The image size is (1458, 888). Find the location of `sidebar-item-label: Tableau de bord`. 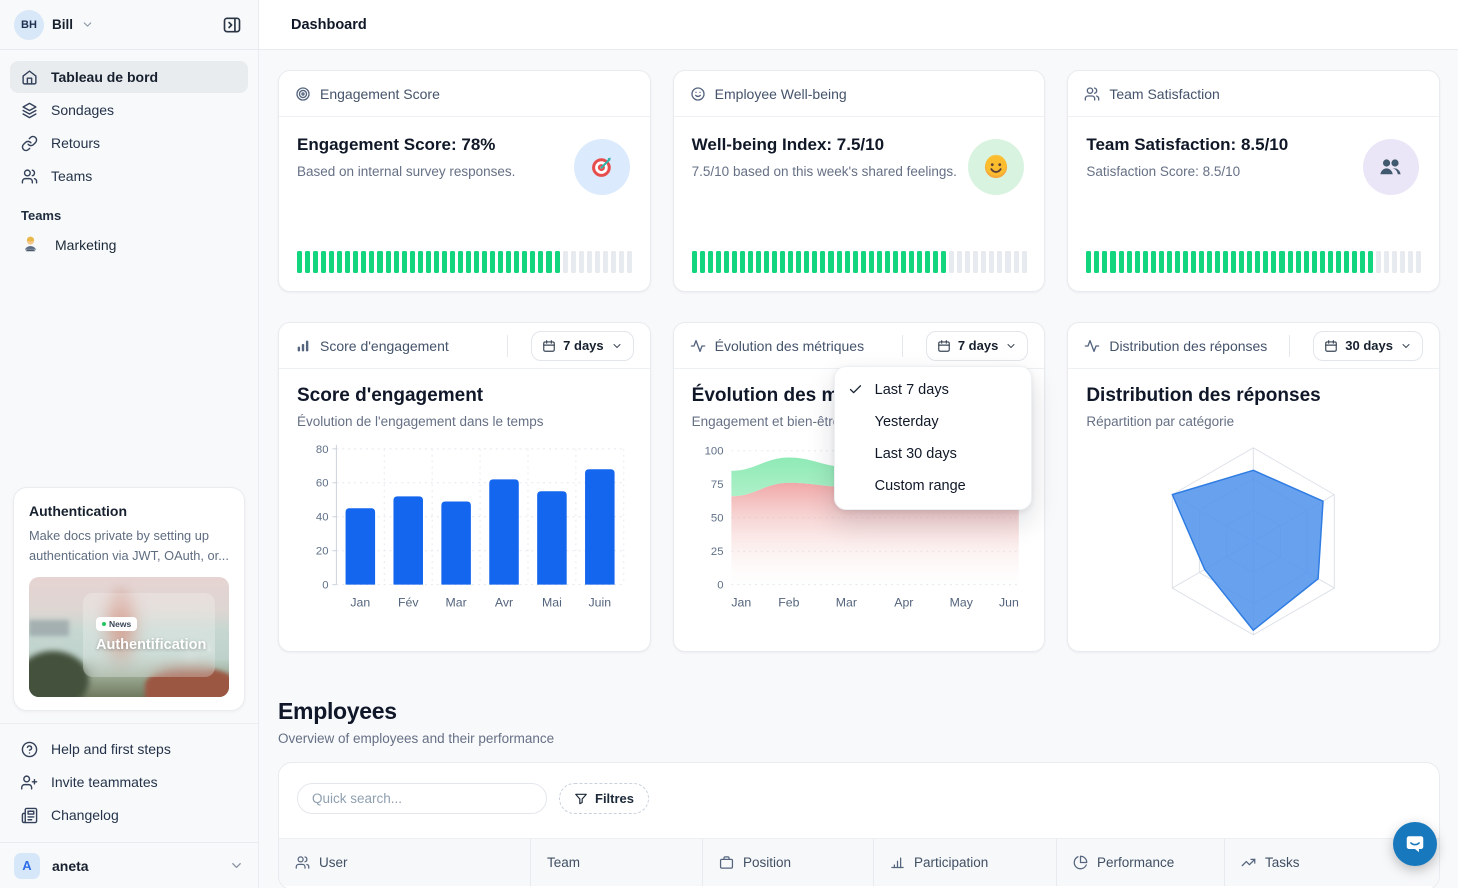

sidebar-item-label: Tableau de bord is located at coordinates (105, 77).